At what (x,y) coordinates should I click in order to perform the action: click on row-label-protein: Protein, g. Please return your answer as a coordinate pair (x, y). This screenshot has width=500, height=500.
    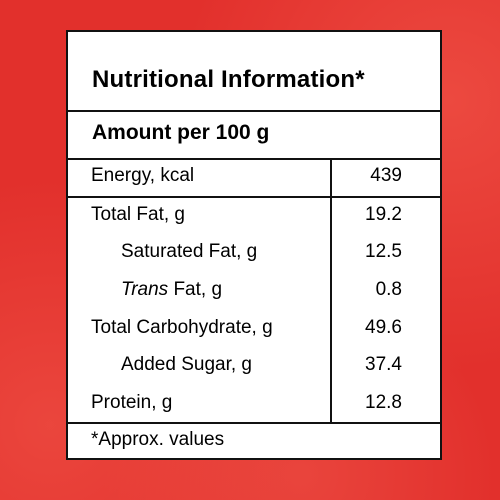
    Looking at the image, I should click on (132, 402).